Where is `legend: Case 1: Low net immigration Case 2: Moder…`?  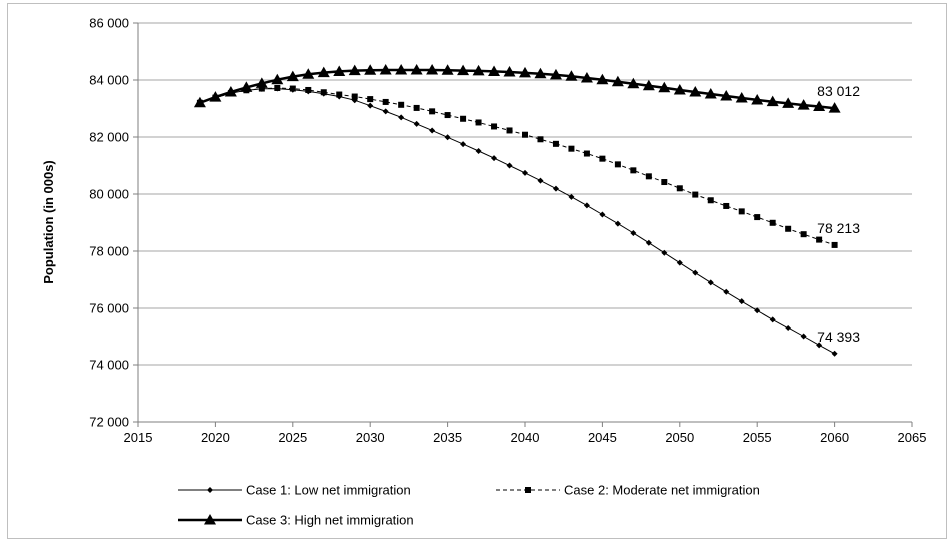
legend: Case 1: Low net immigration Case 2: Moder… is located at coordinates (469, 505).